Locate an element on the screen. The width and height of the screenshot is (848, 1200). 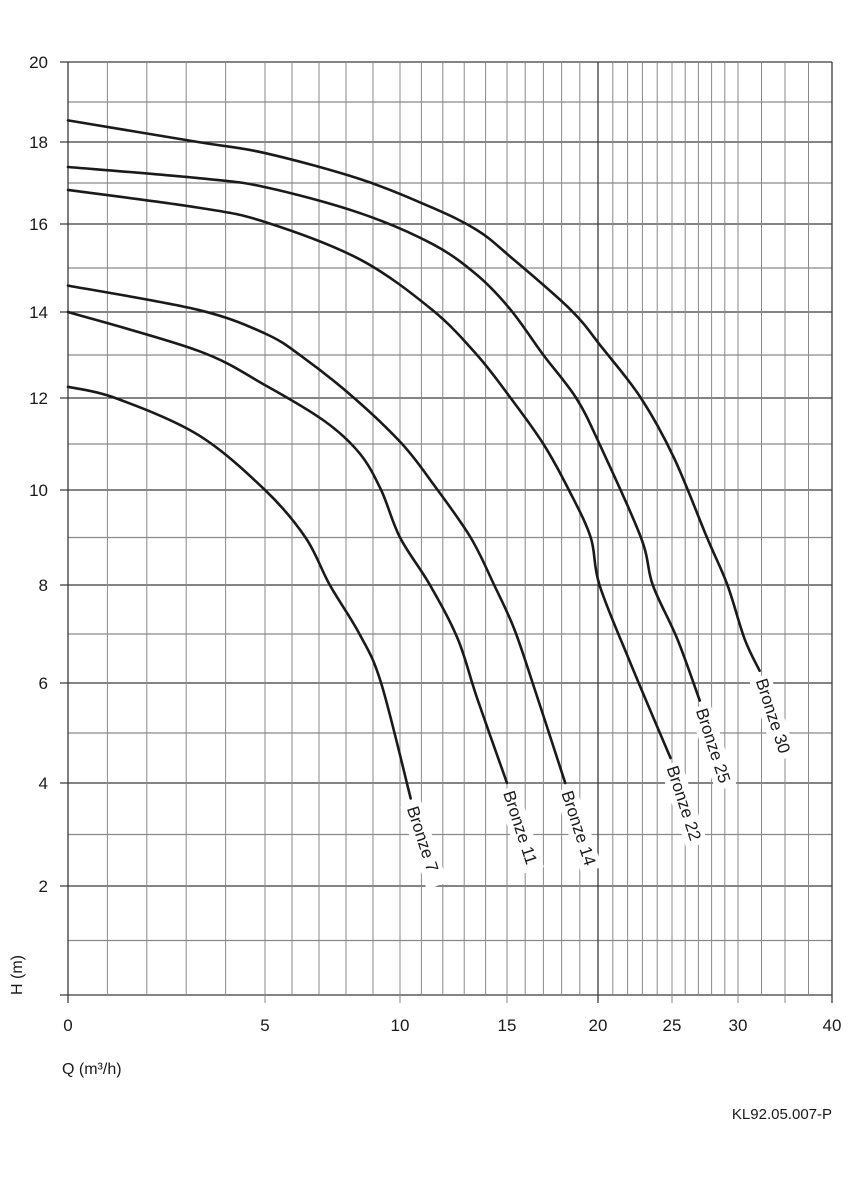
y-tick-label: 4 is located at coordinates (43, 783).